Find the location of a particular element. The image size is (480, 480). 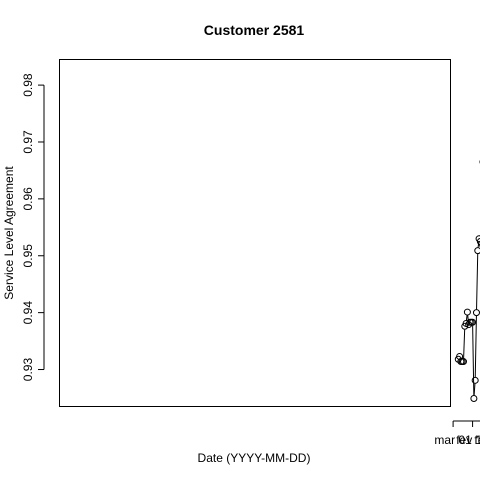

x-tick-label: fev 01 is located at coordinates (477, 440).